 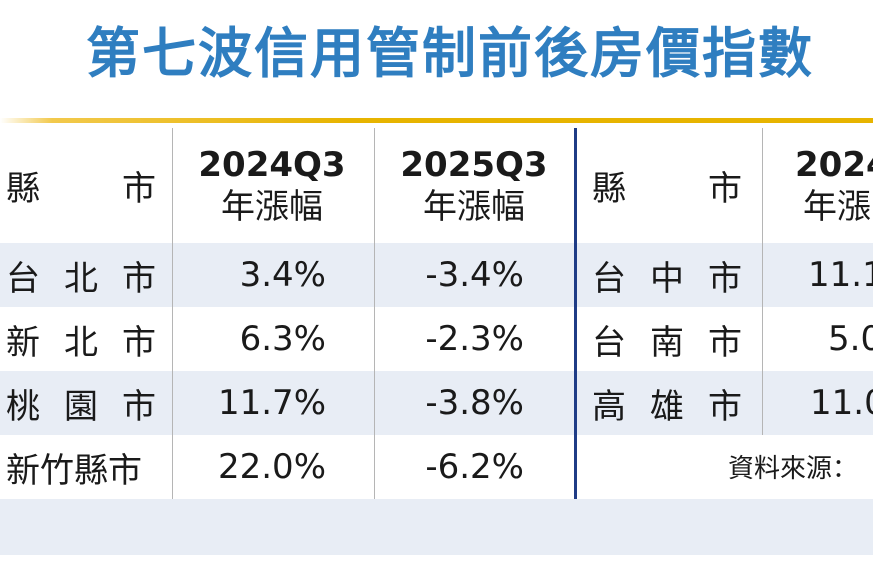 What do you see at coordinates (436, 120) in the screenshot?
I see `title-underline` at bounding box center [436, 120].